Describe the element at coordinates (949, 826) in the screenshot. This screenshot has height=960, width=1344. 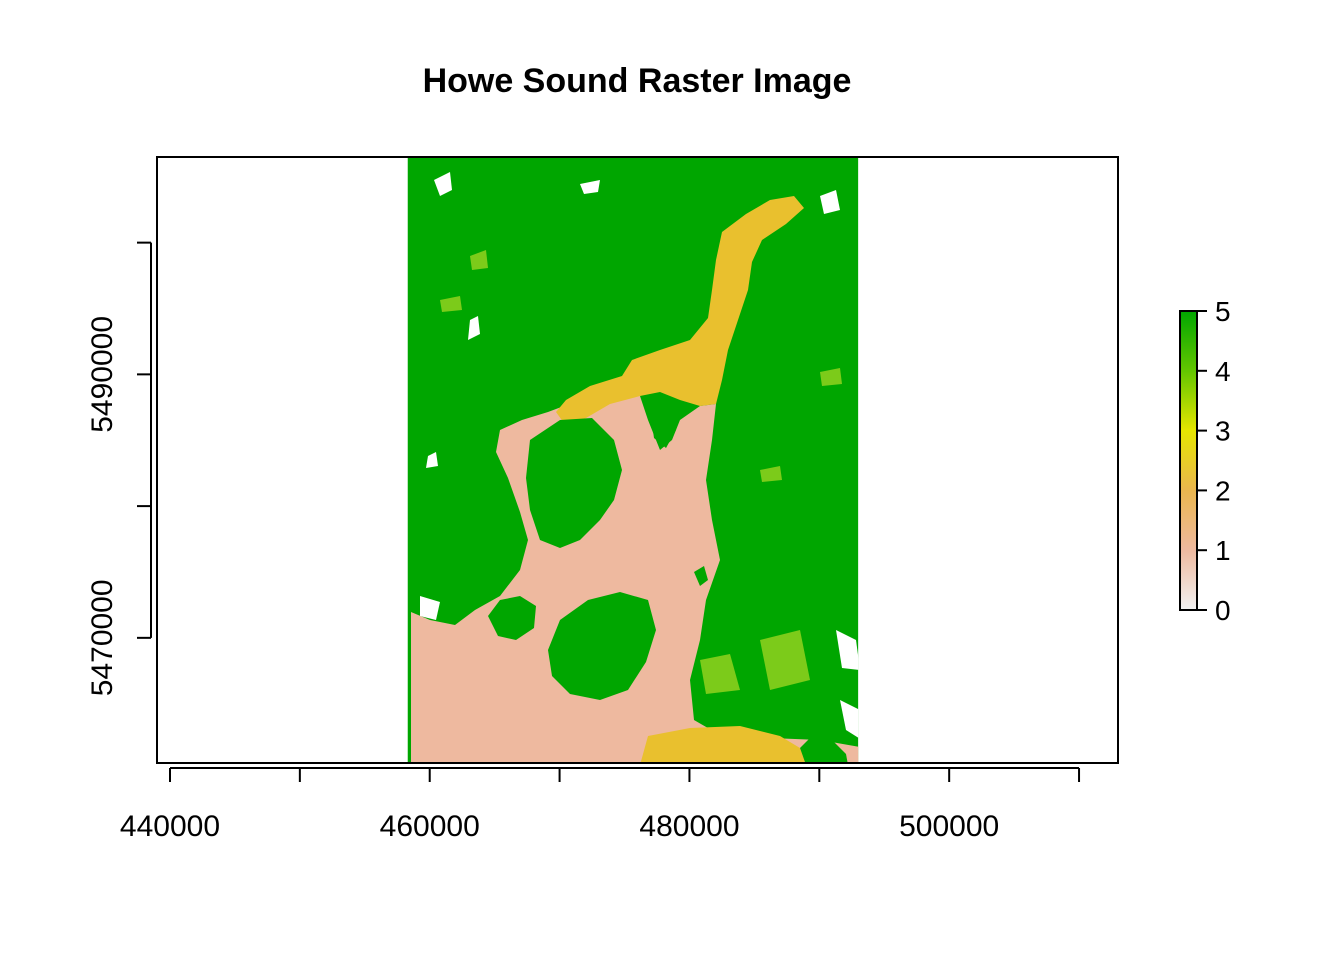
I see `x-tick-label: 500000` at that location.